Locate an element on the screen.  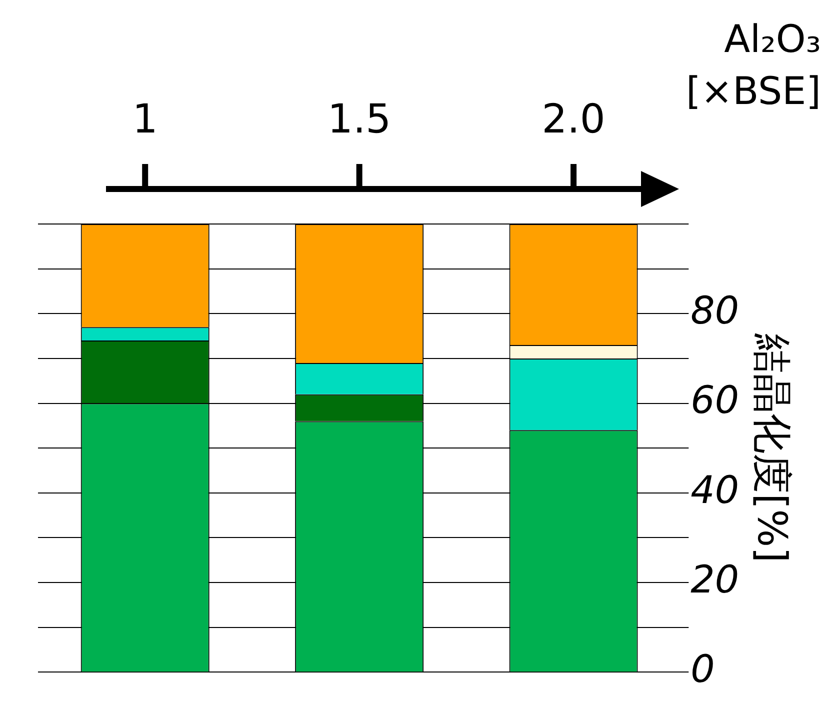
y-tick-label: 80 is located at coordinates (715, 310).